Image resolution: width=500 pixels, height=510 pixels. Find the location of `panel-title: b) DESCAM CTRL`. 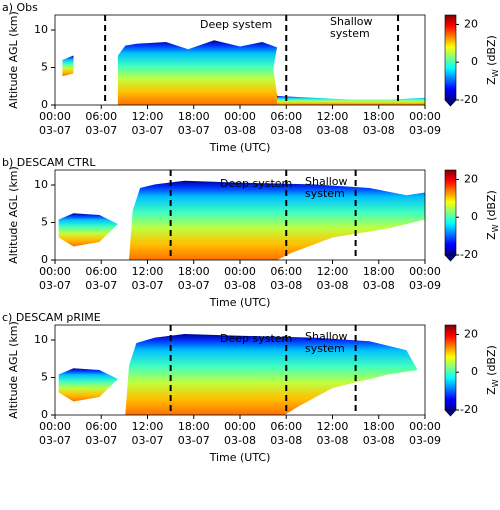

panel-title: b) DESCAM CTRL is located at coordinates (49, 162).